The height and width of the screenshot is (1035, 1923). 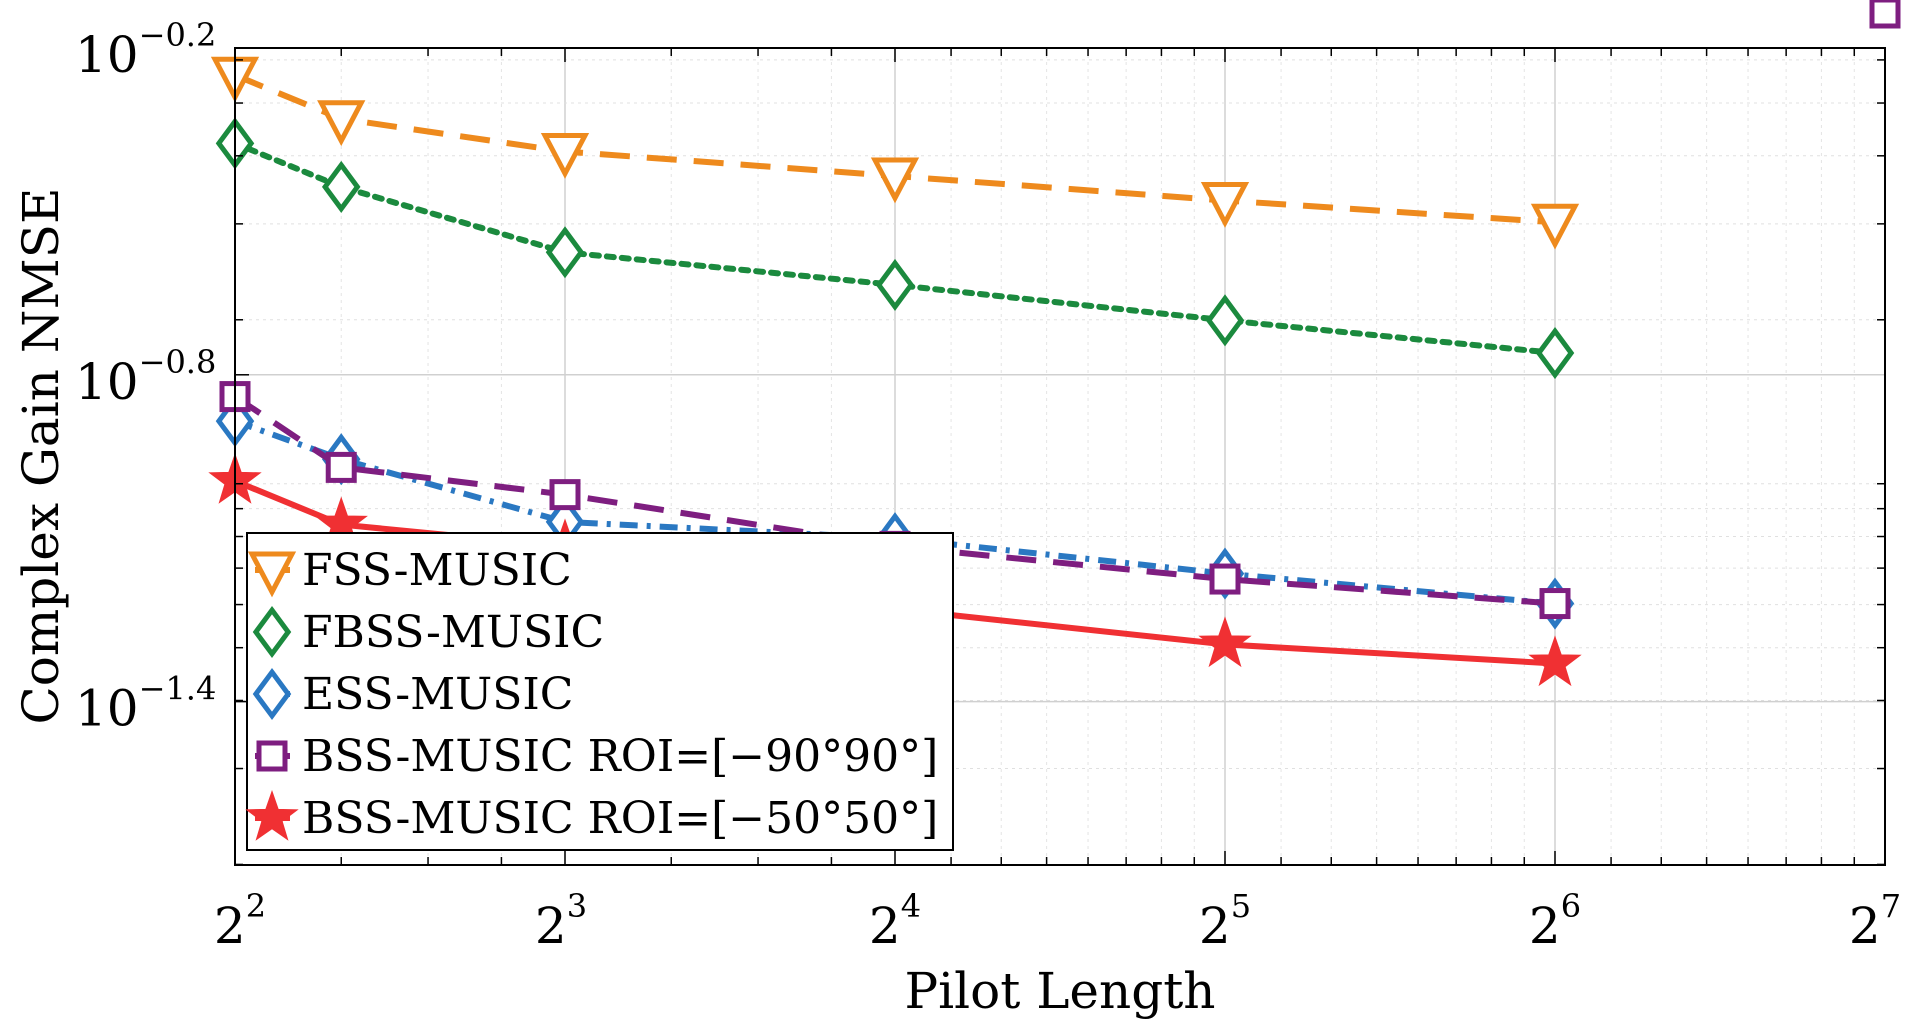 I want to click on x-tick-label: 25, so click(x=1225, y=921).